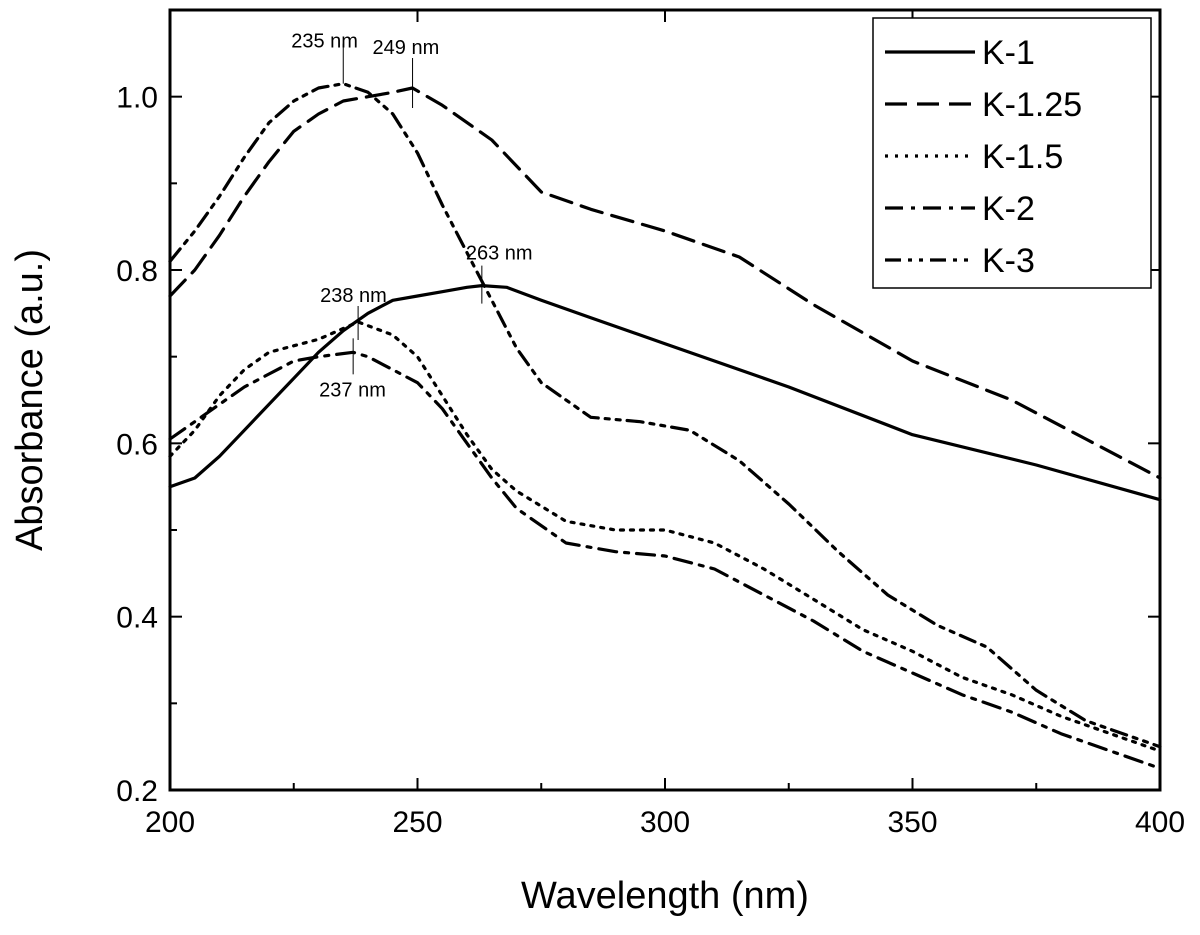 The image size is (1200, 935). What do you see at coordinates (406, 48) in the screenshot?
I see `annotation-label: 249 nm` at bounding box center [406, 48].